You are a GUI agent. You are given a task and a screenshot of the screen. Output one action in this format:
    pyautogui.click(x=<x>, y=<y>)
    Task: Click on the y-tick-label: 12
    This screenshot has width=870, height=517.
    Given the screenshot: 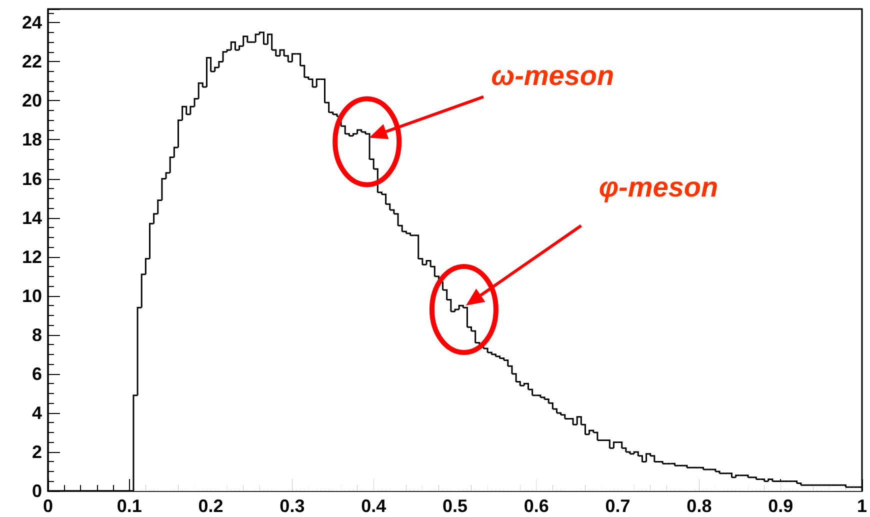 What is the action you would take?
    pyautogui.click(x=32, y=256)
    